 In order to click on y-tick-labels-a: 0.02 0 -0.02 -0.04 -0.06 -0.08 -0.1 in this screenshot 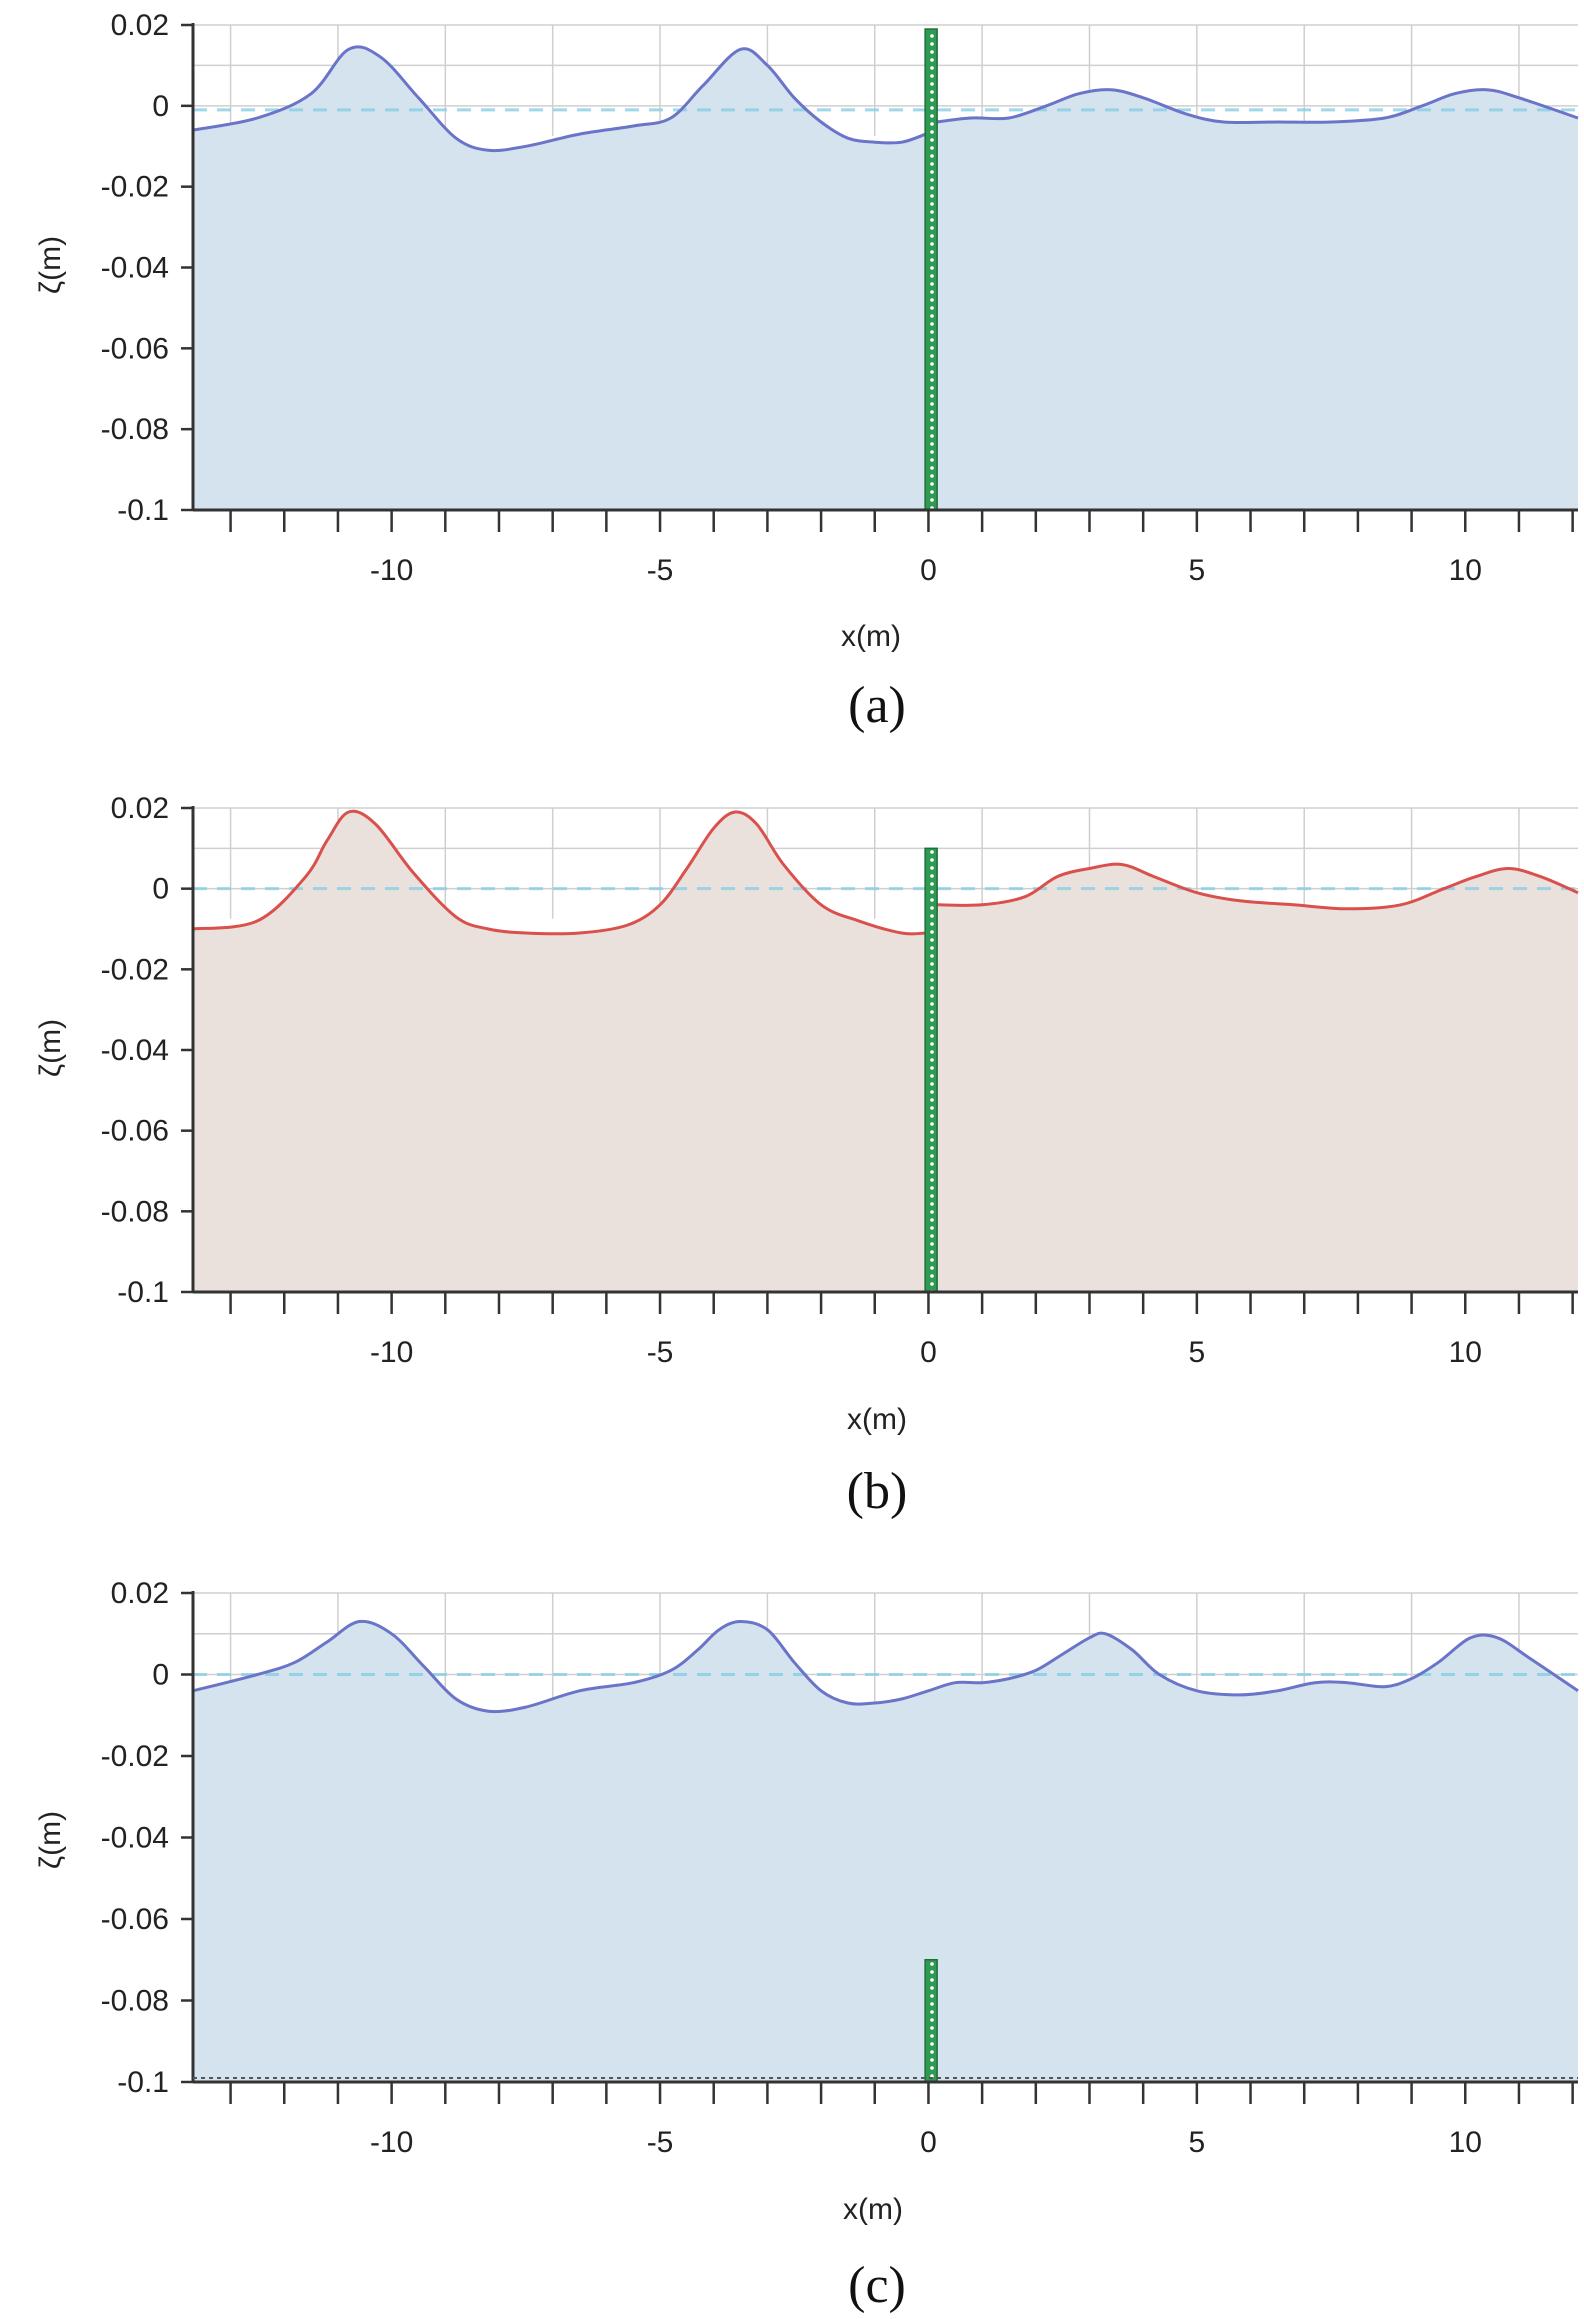, I will do `click(135, 268)`.